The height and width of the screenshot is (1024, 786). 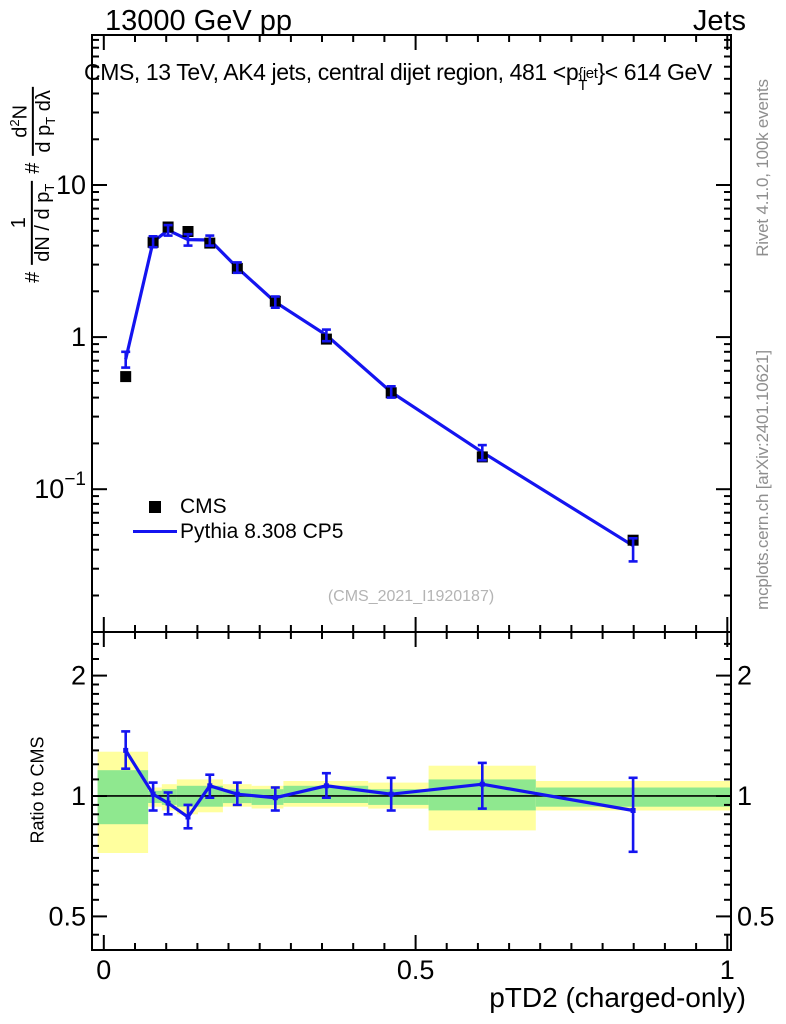 I want to click on legend-label-pythia: Pythia 8.308 CP5, so click(x=262, y=531).